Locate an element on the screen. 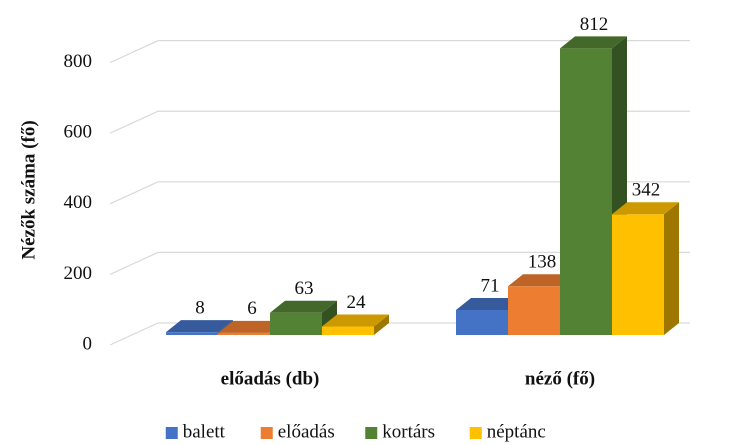  data-label: 138 is located at coordinates (542, 262).